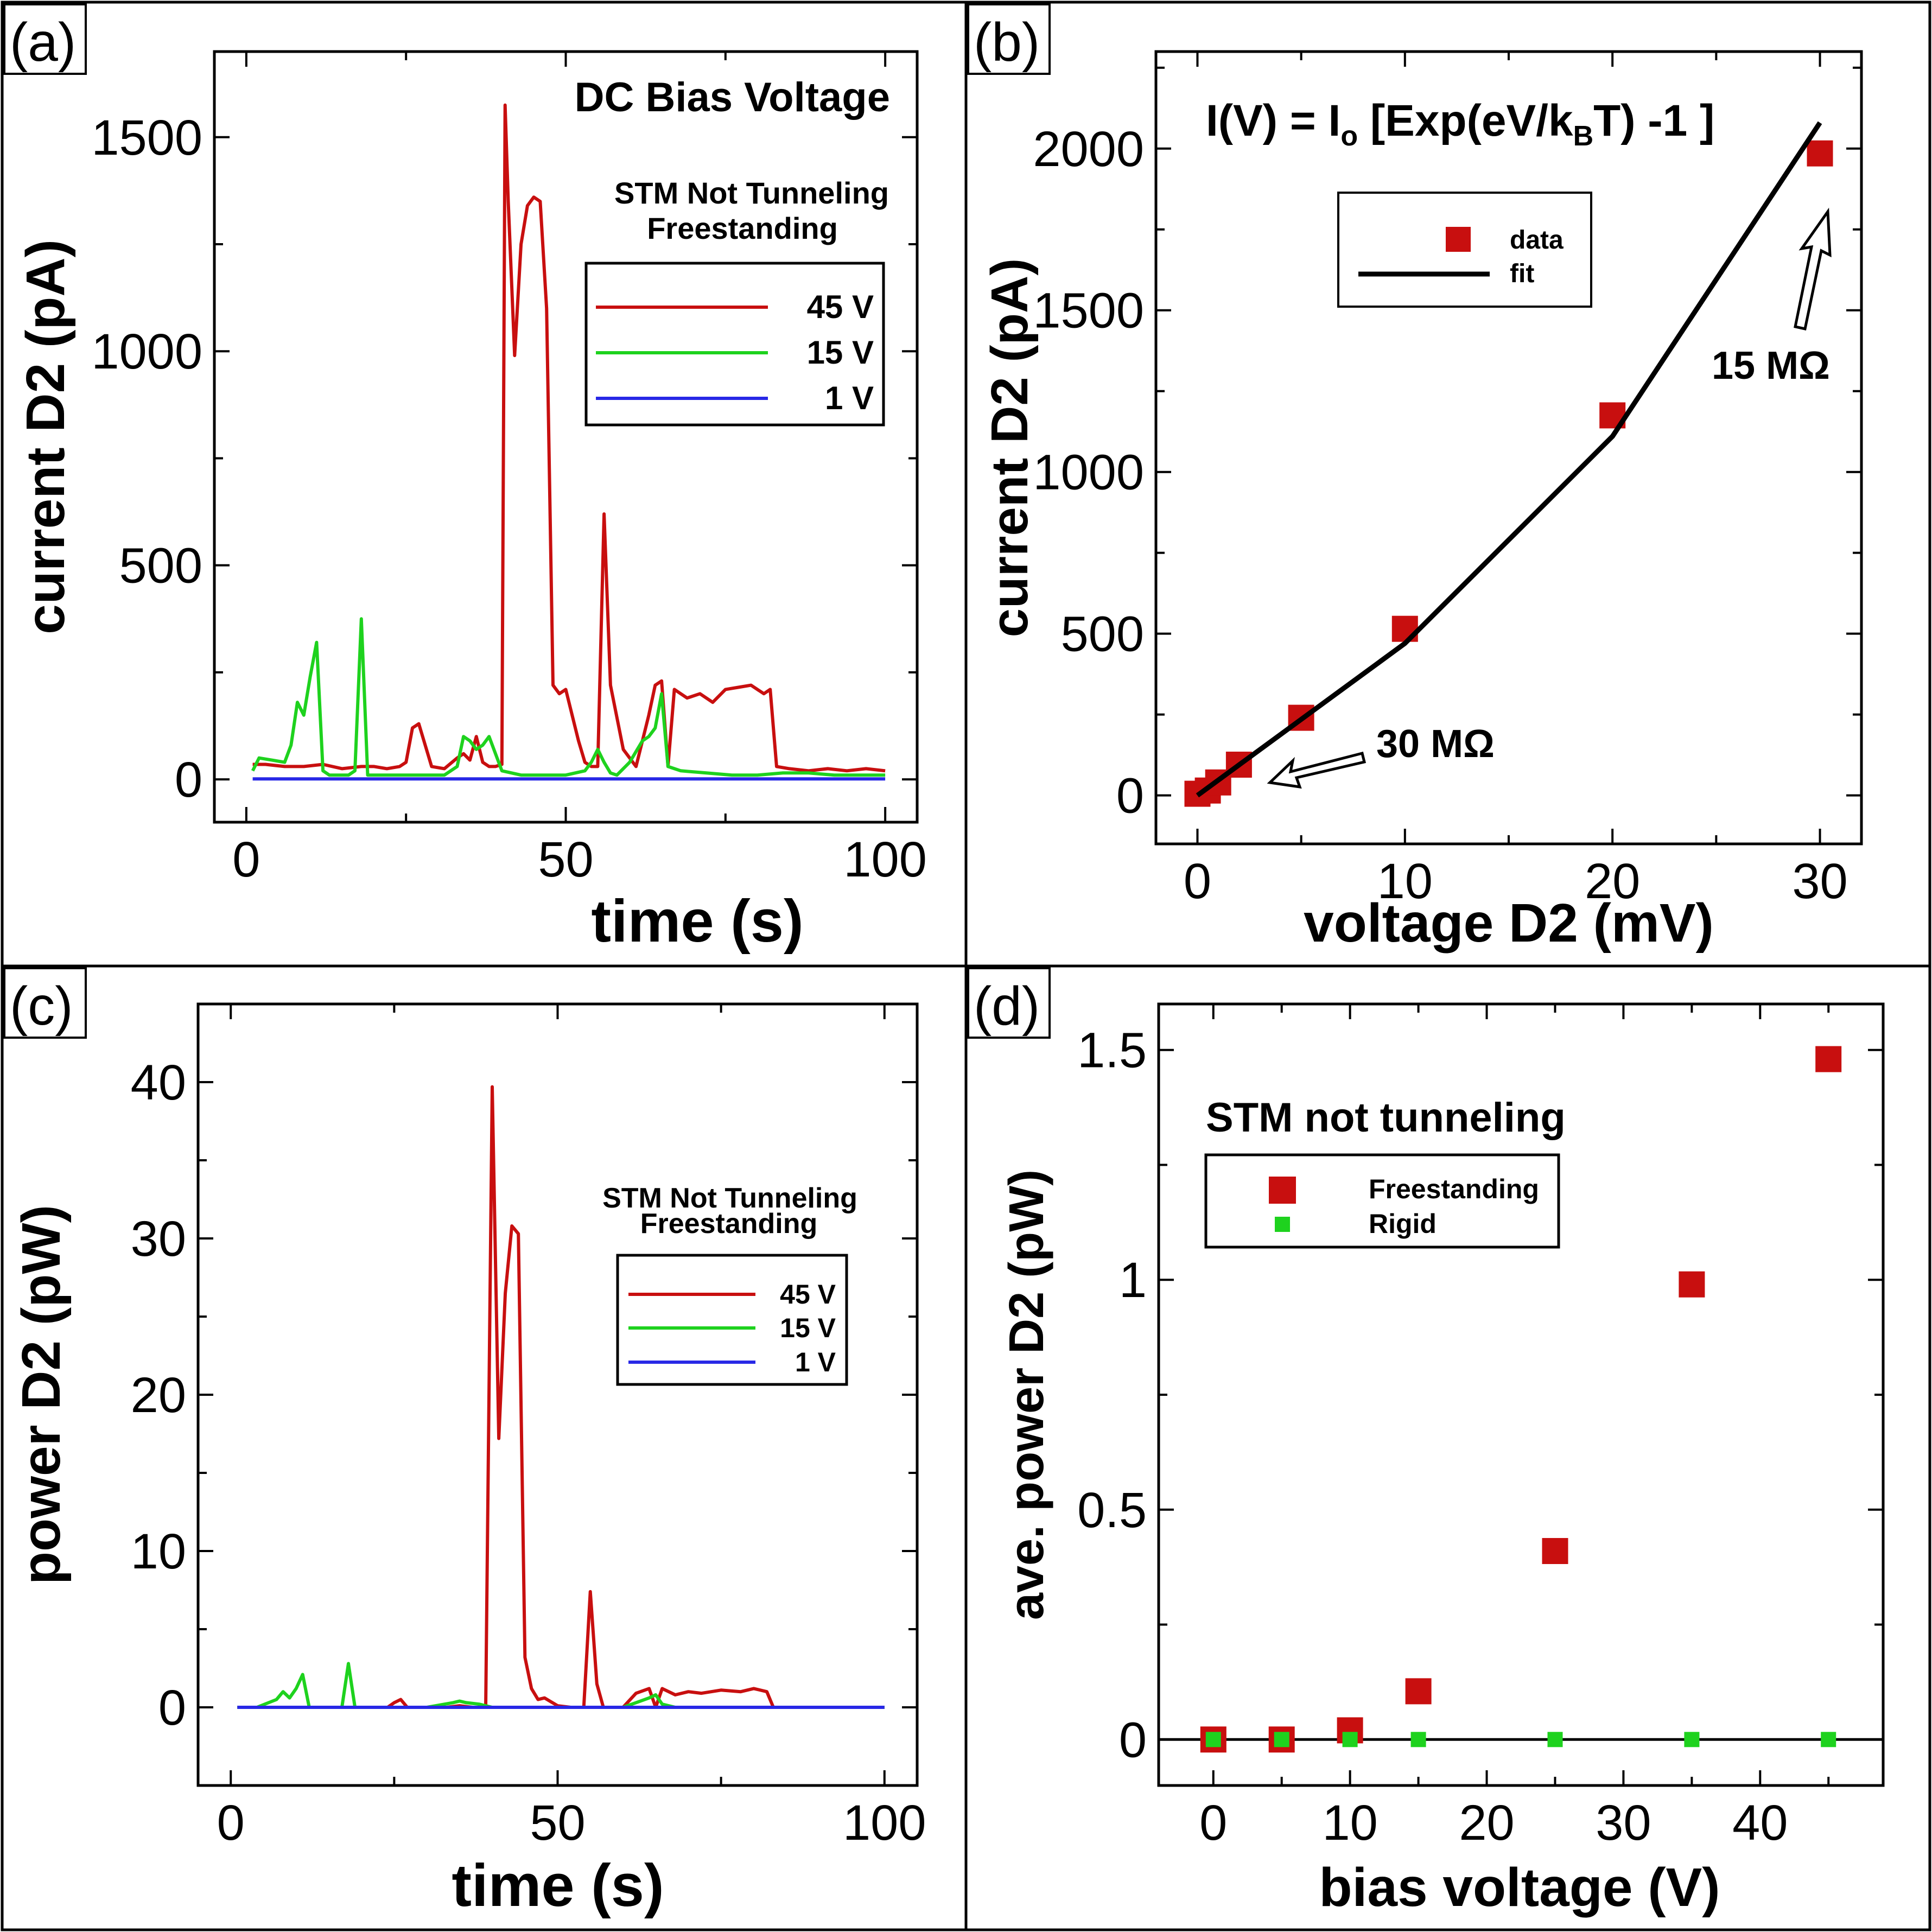  What do you see at coordinates (751, 193) in the screenshot?
I see `annotation-stm-not-tunneling-a: STM Not Tunneling` at bounding box center [751, 193].